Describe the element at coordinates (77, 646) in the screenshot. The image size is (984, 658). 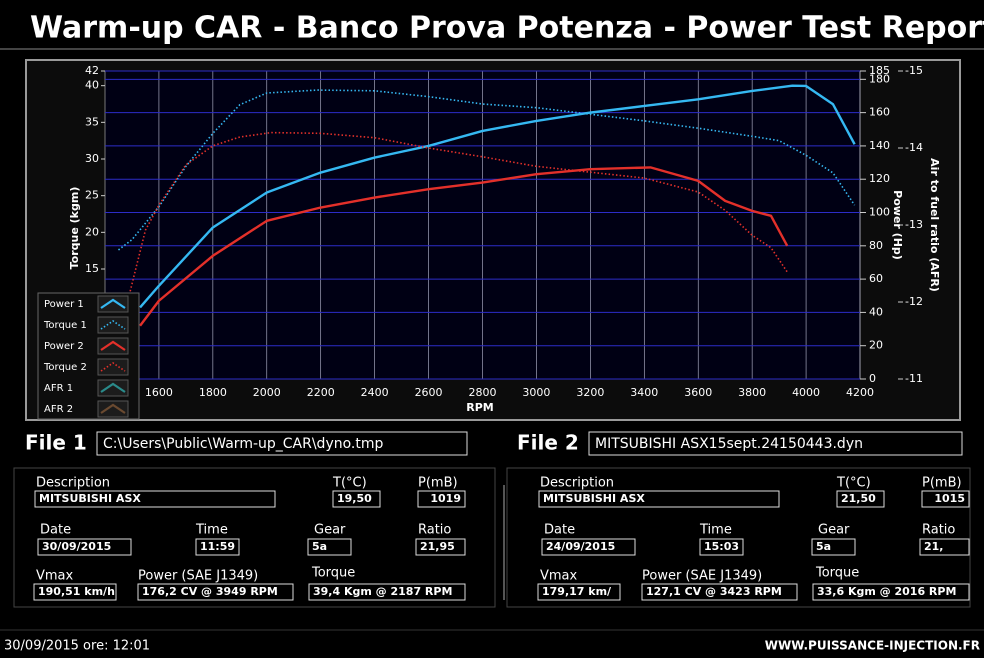
I see `footer-datetime: 30/09/2015 ore: 12:01` at that location.